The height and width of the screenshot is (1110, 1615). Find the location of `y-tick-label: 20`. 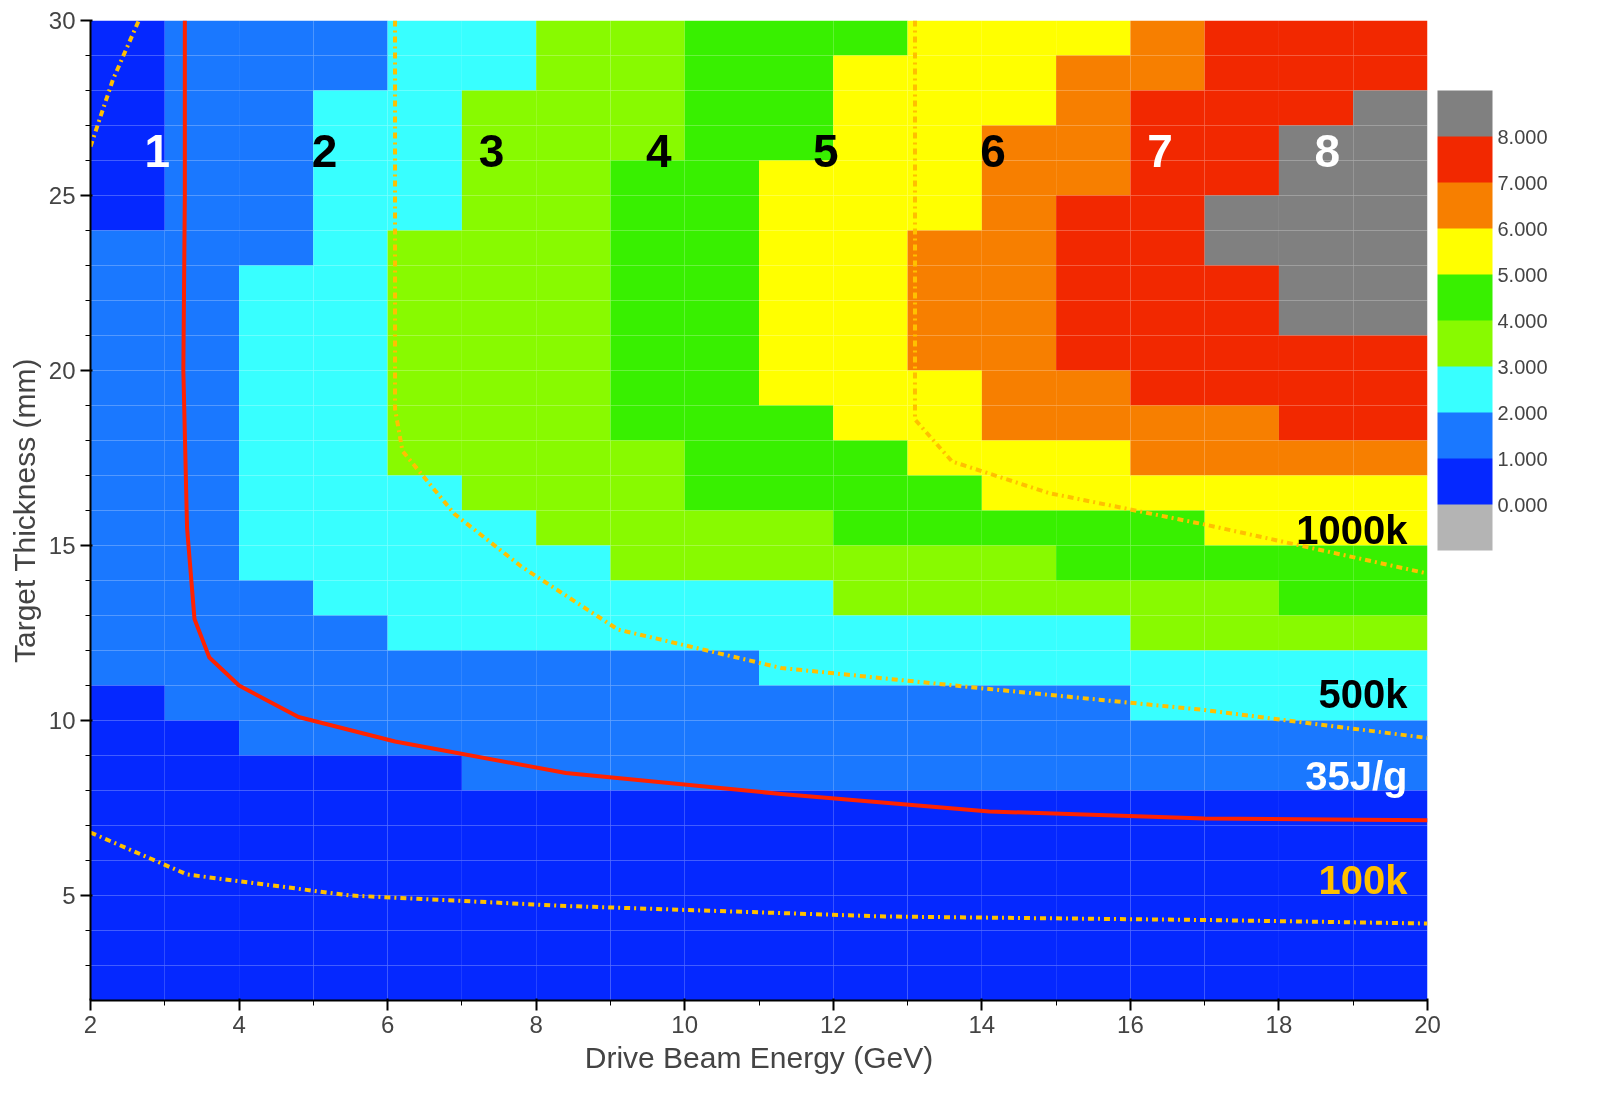

y-tick-label: 20 is located at coordinates (62, 370).